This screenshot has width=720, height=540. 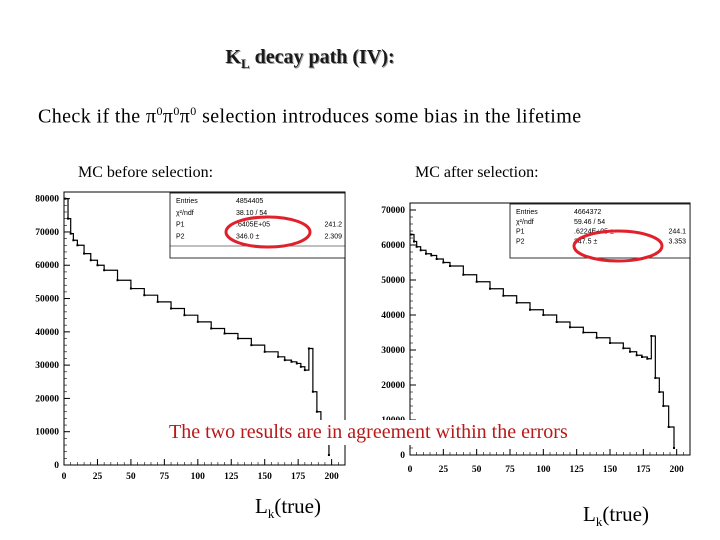 I want to click on stat-error: 2.309, so click(x=333, y=236).